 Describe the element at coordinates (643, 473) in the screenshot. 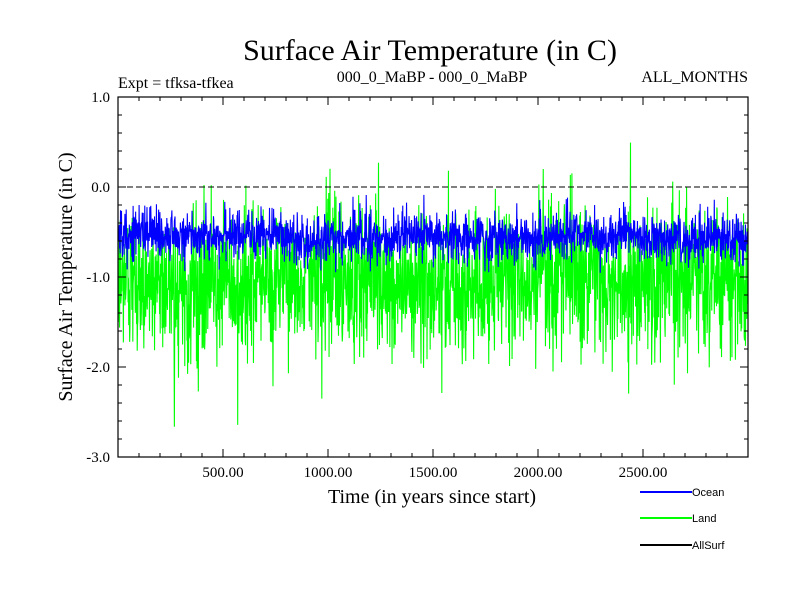

I see `x-tick-label: 2500.00` at that location.